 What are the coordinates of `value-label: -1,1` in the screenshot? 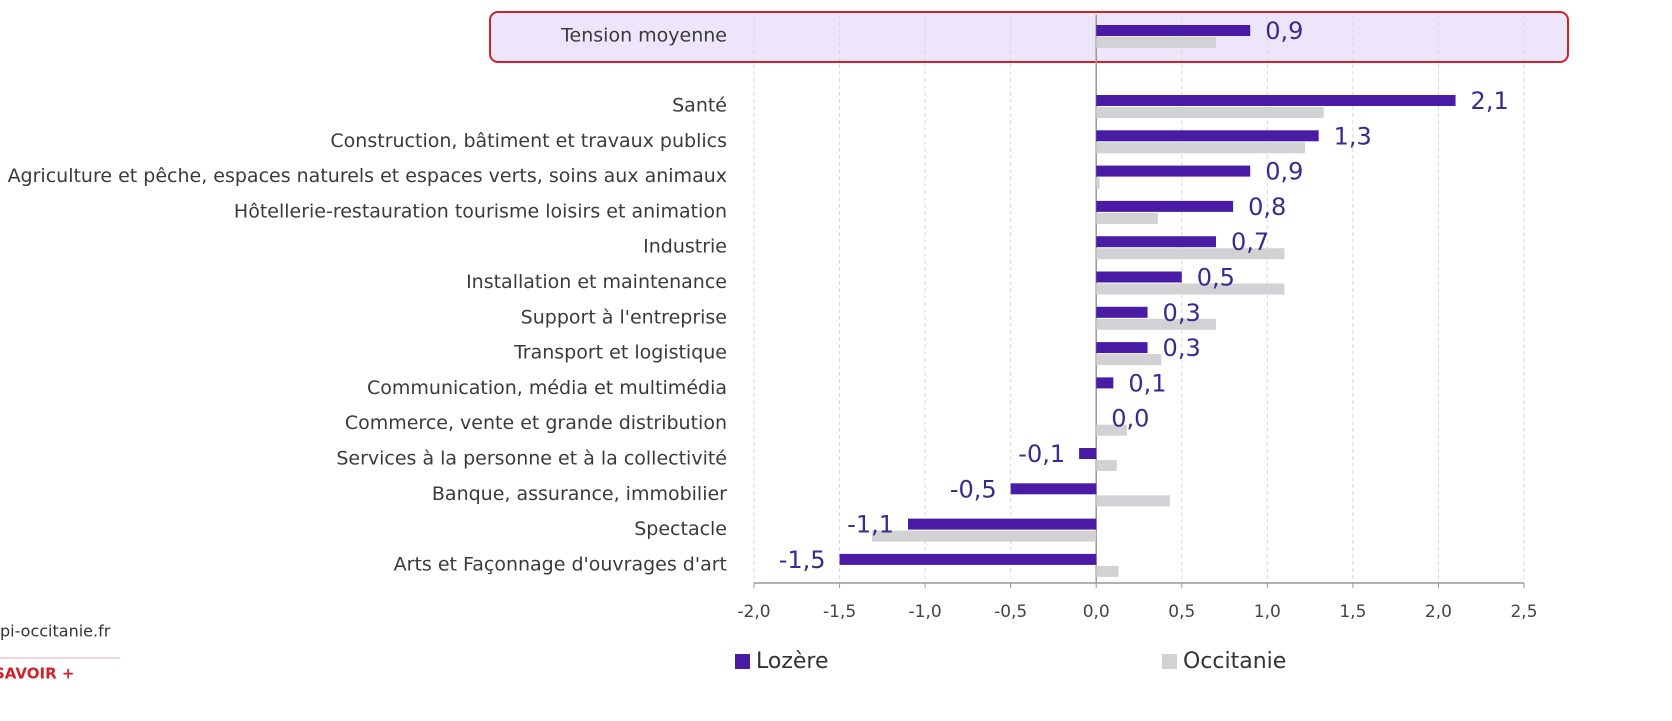 It's located at (870, 525).